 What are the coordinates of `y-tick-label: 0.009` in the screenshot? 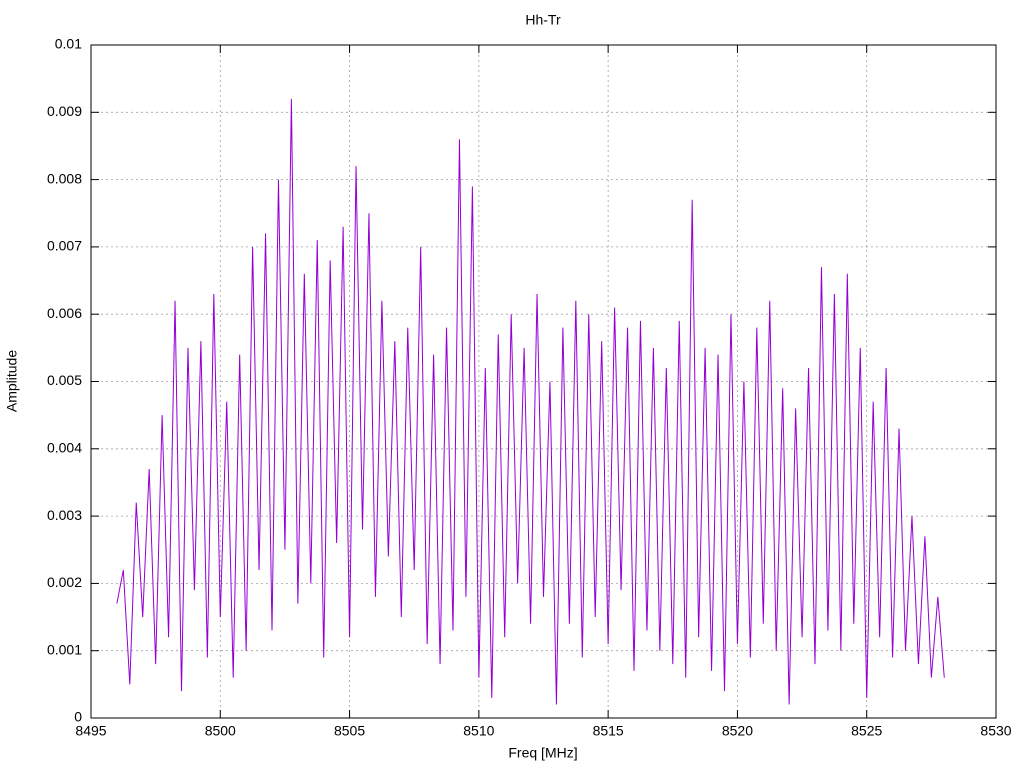 It's located at (64, 111).